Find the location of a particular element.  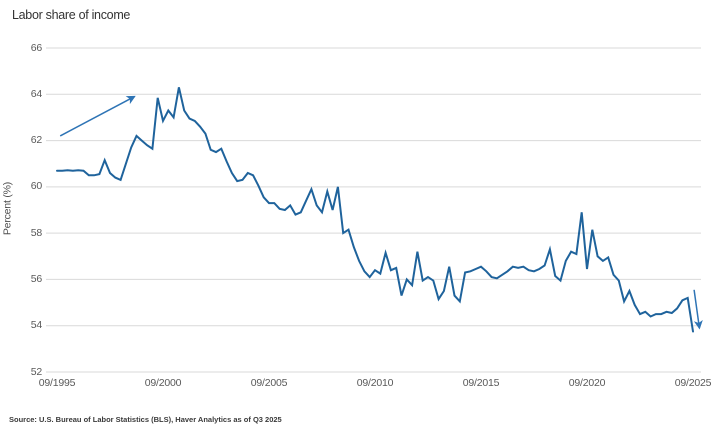

y-tick-label: 64 is located at coordinates (36, 93).